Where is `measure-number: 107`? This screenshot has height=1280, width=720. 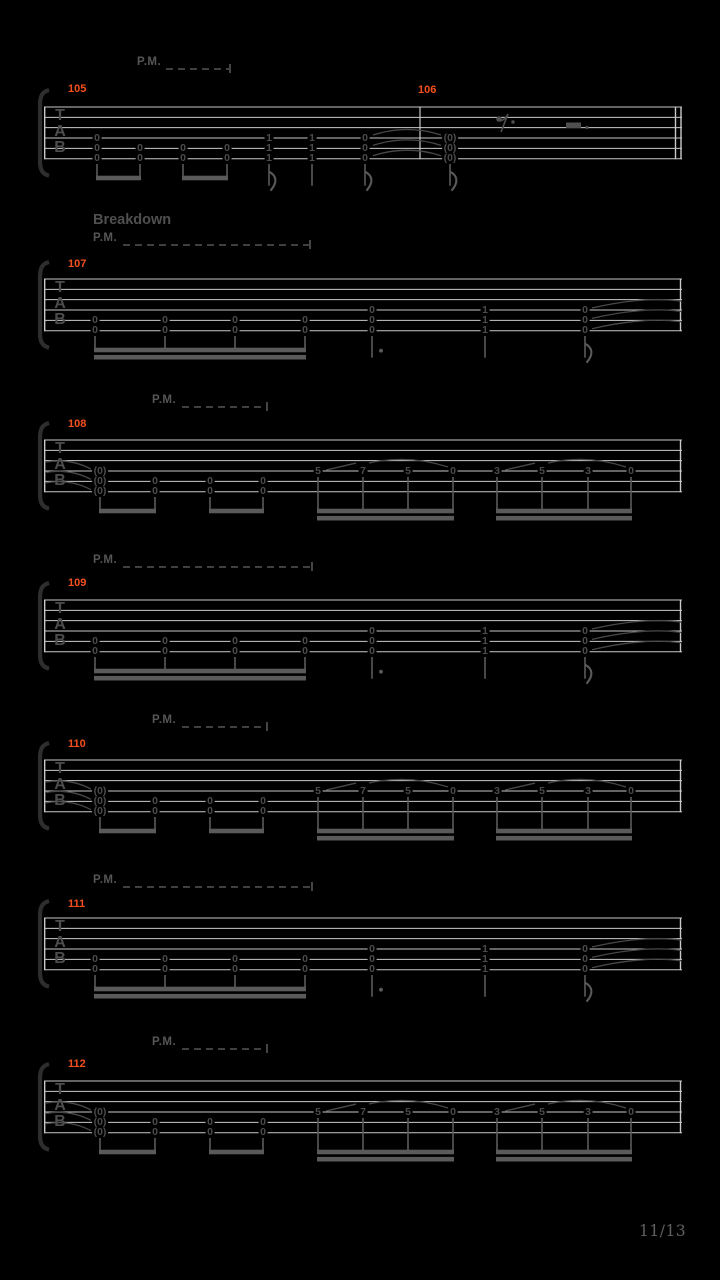 measure-number: 107 is located at coordinates (77, 264).